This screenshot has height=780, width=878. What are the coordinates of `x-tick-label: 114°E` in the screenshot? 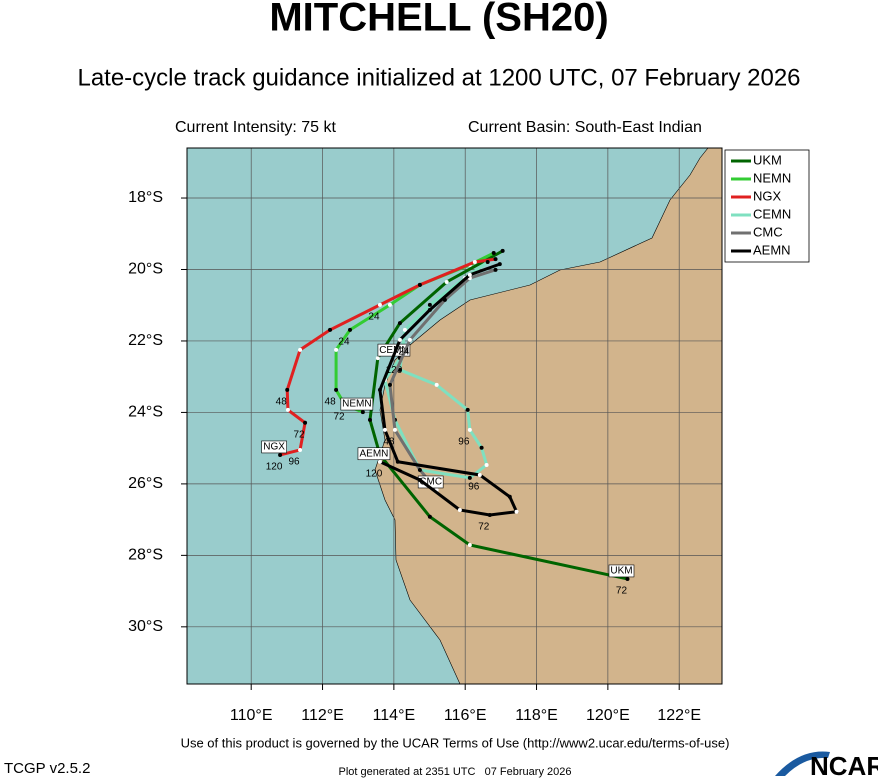 It's located at (394, 715).